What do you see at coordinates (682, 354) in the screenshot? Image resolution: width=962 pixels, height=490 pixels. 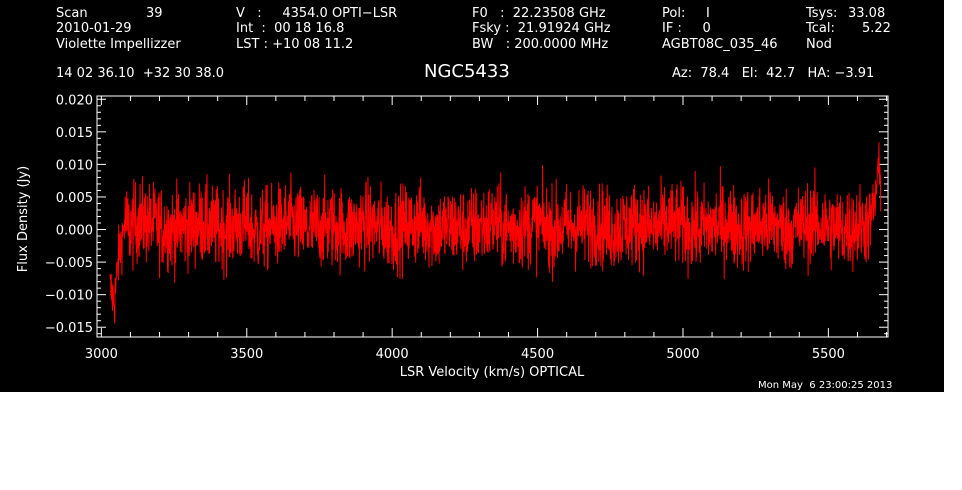 I see `x-tick-label: 5000` at bounding box center [682, 354].